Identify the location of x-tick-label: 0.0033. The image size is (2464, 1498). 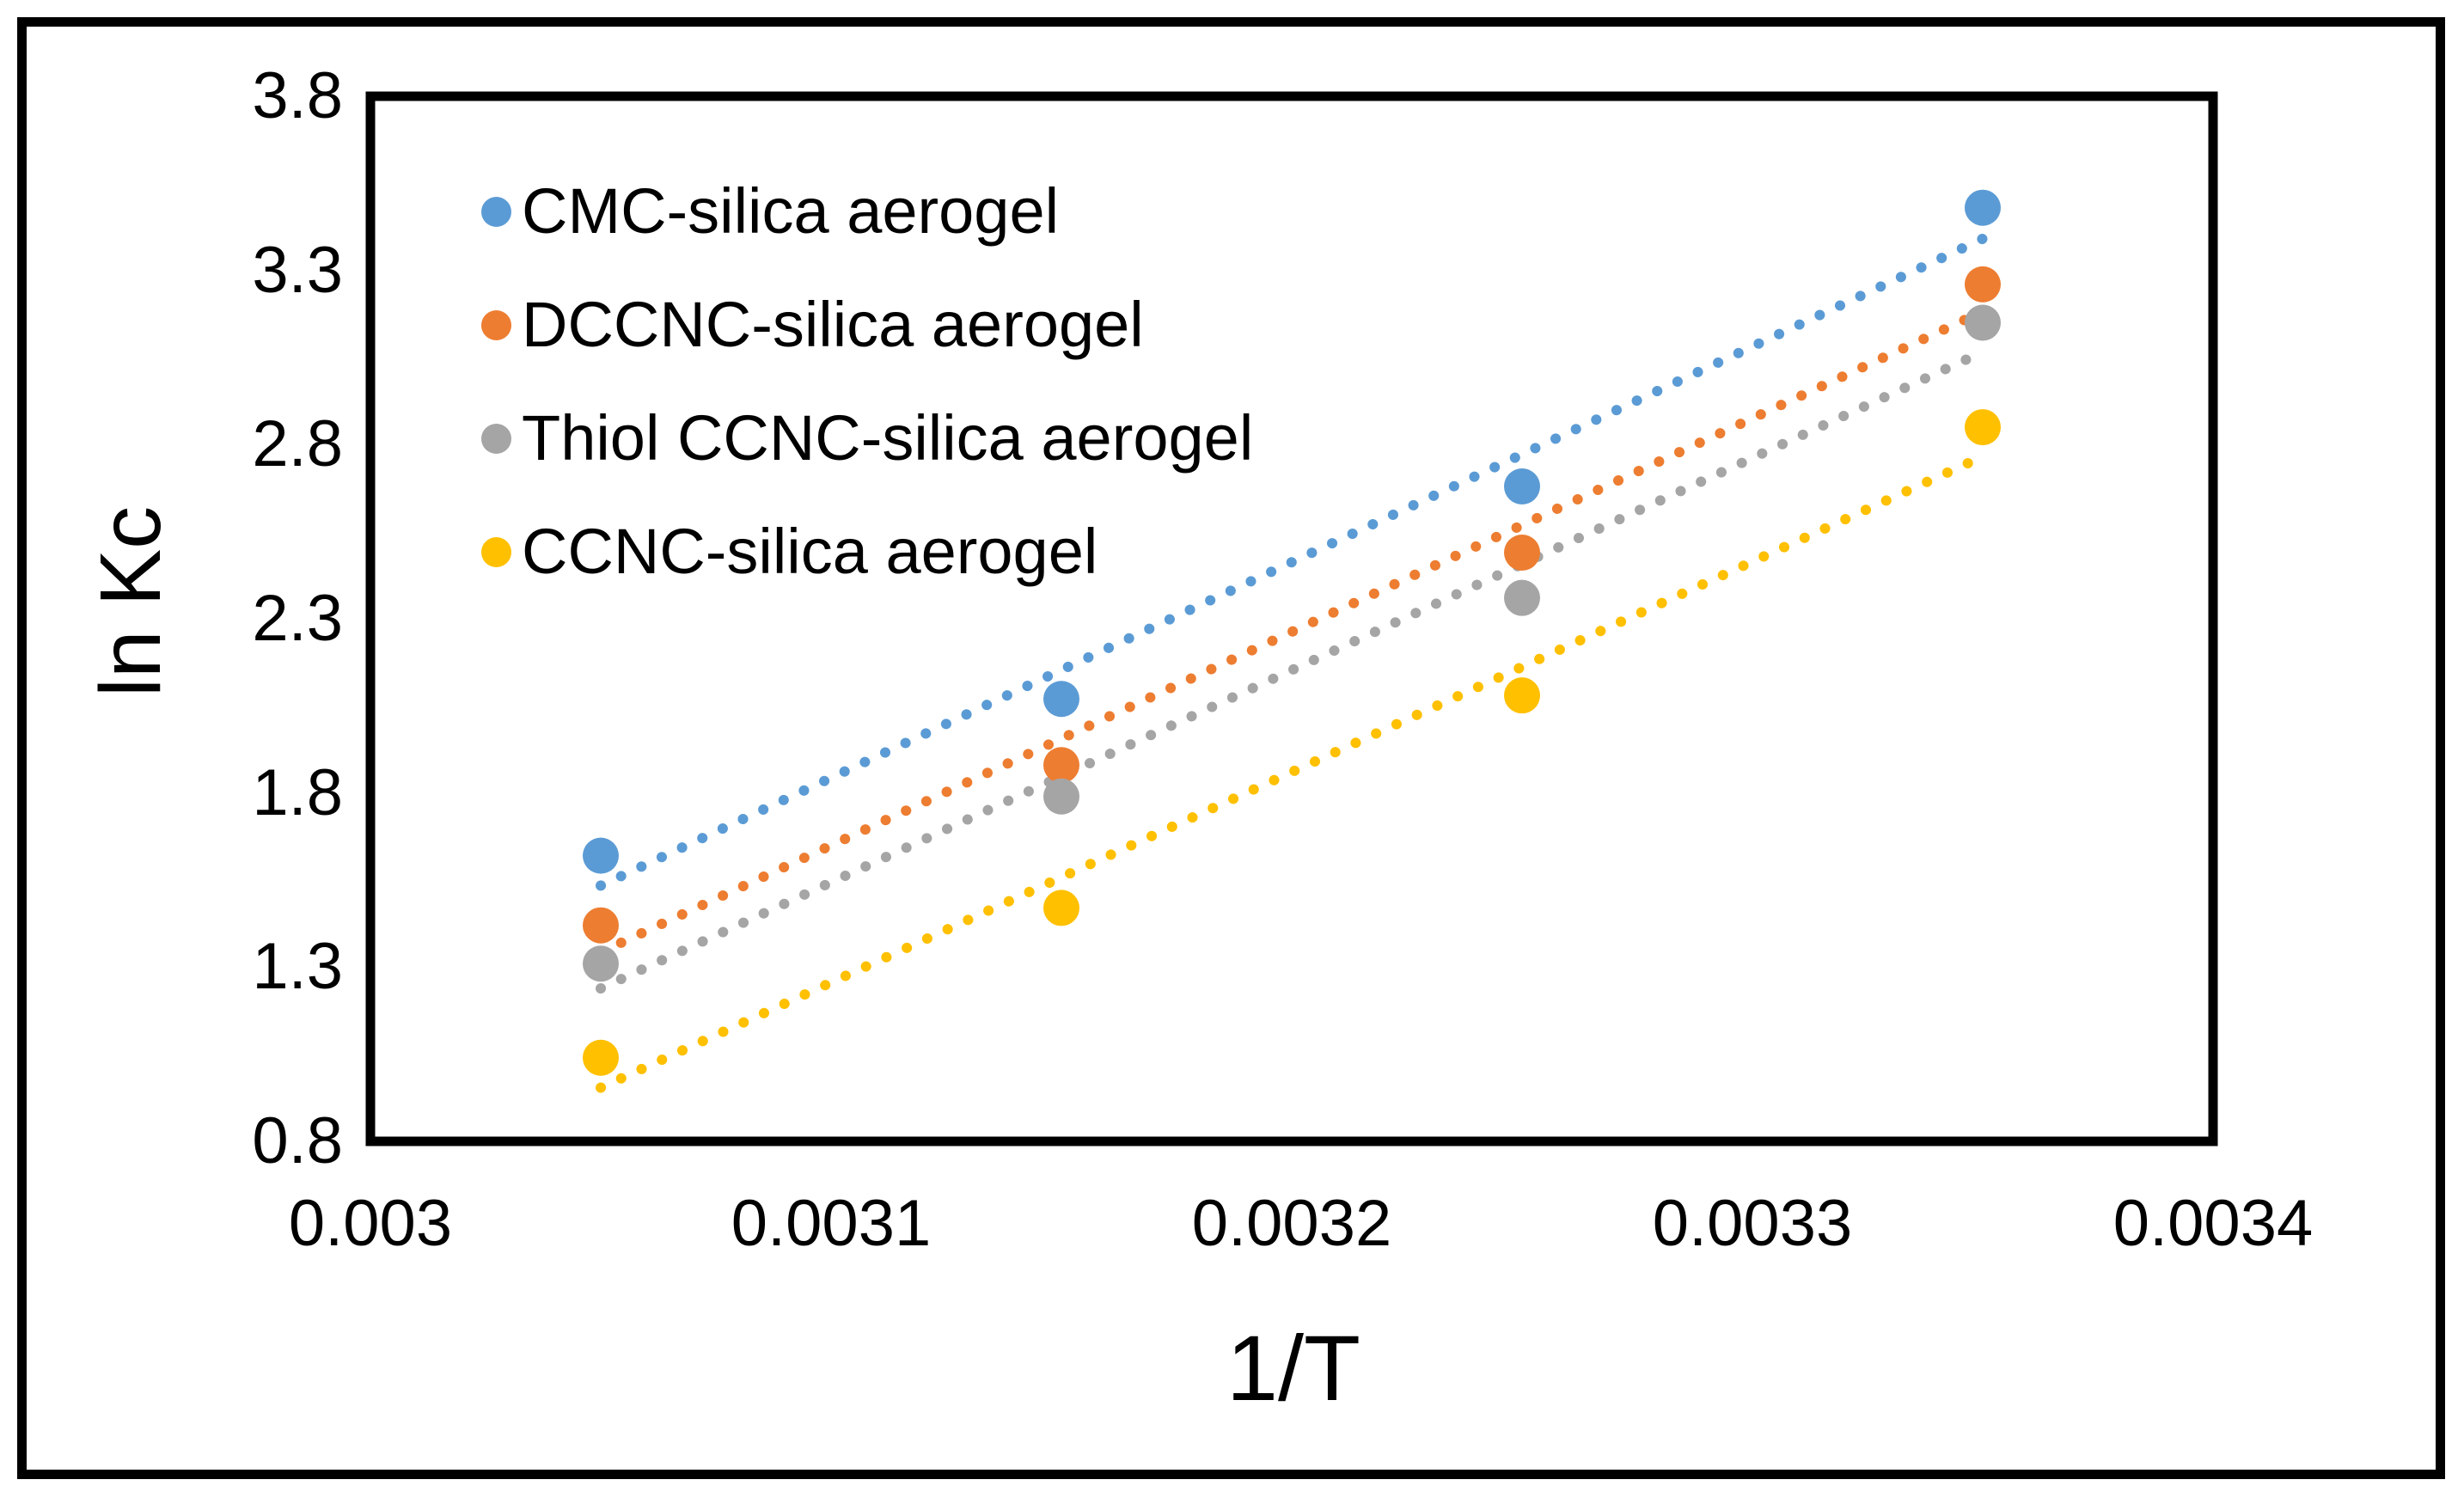
(1752, 1223).